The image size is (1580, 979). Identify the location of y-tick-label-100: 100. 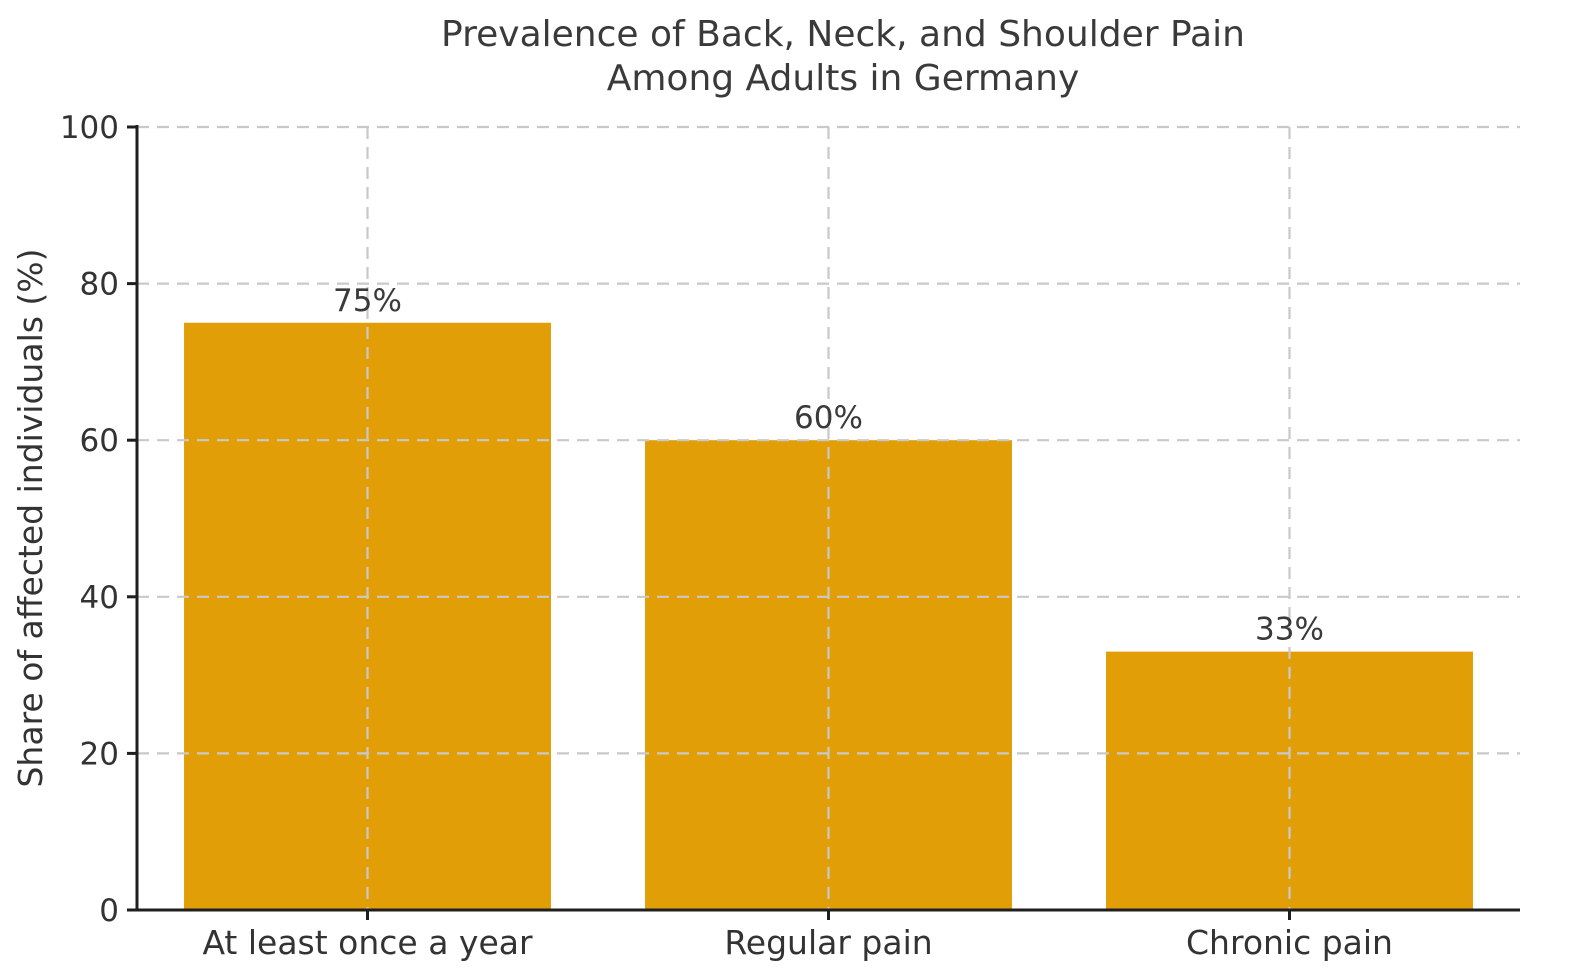
(89, 128).